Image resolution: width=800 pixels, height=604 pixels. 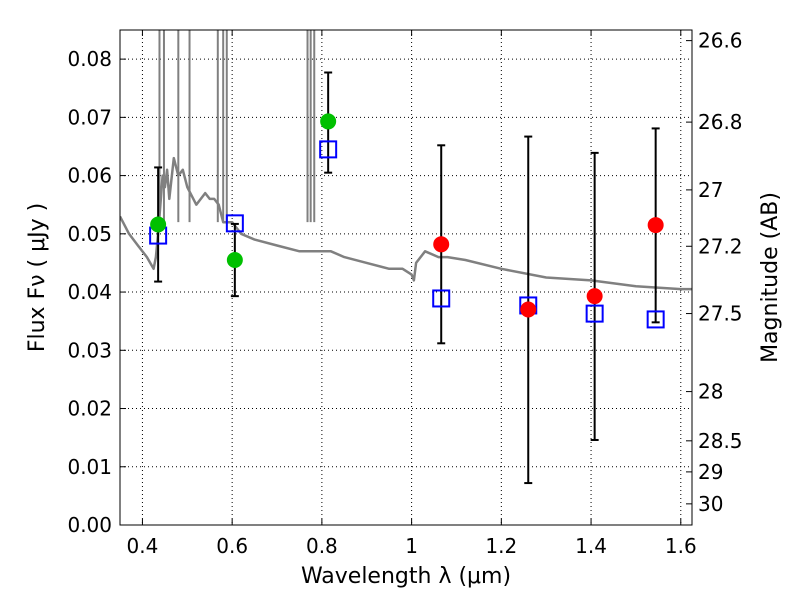 What do you see at coordinates (681, 546) in the screenshot?
I see `x-tick-label: 1.6` at bounding box center [681, 546].